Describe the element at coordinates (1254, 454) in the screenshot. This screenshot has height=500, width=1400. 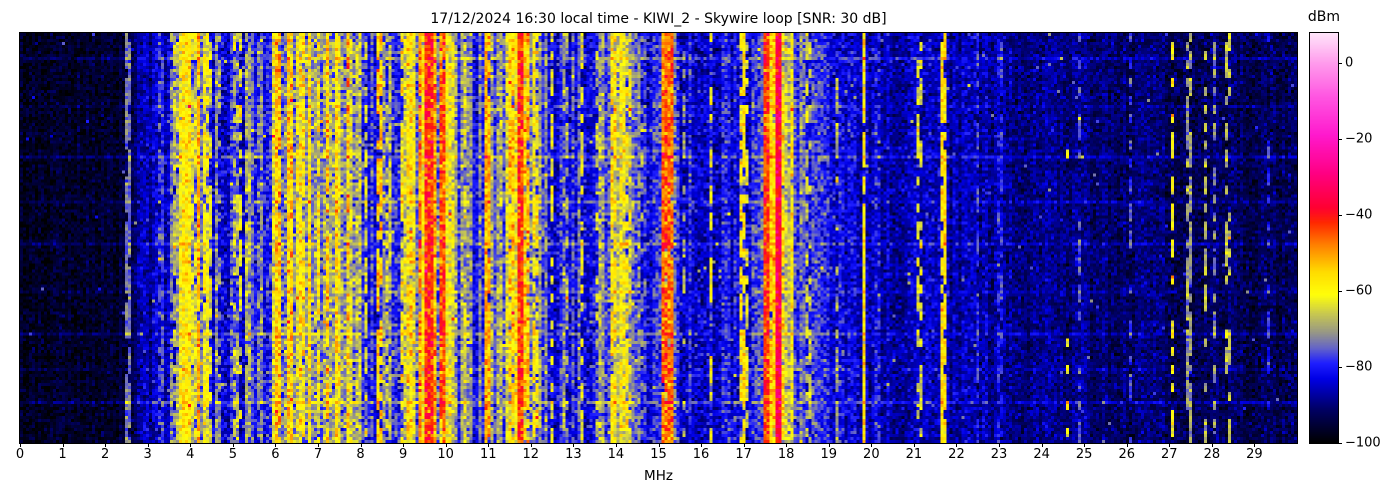
I see `x-tick-label: 29` at that location.